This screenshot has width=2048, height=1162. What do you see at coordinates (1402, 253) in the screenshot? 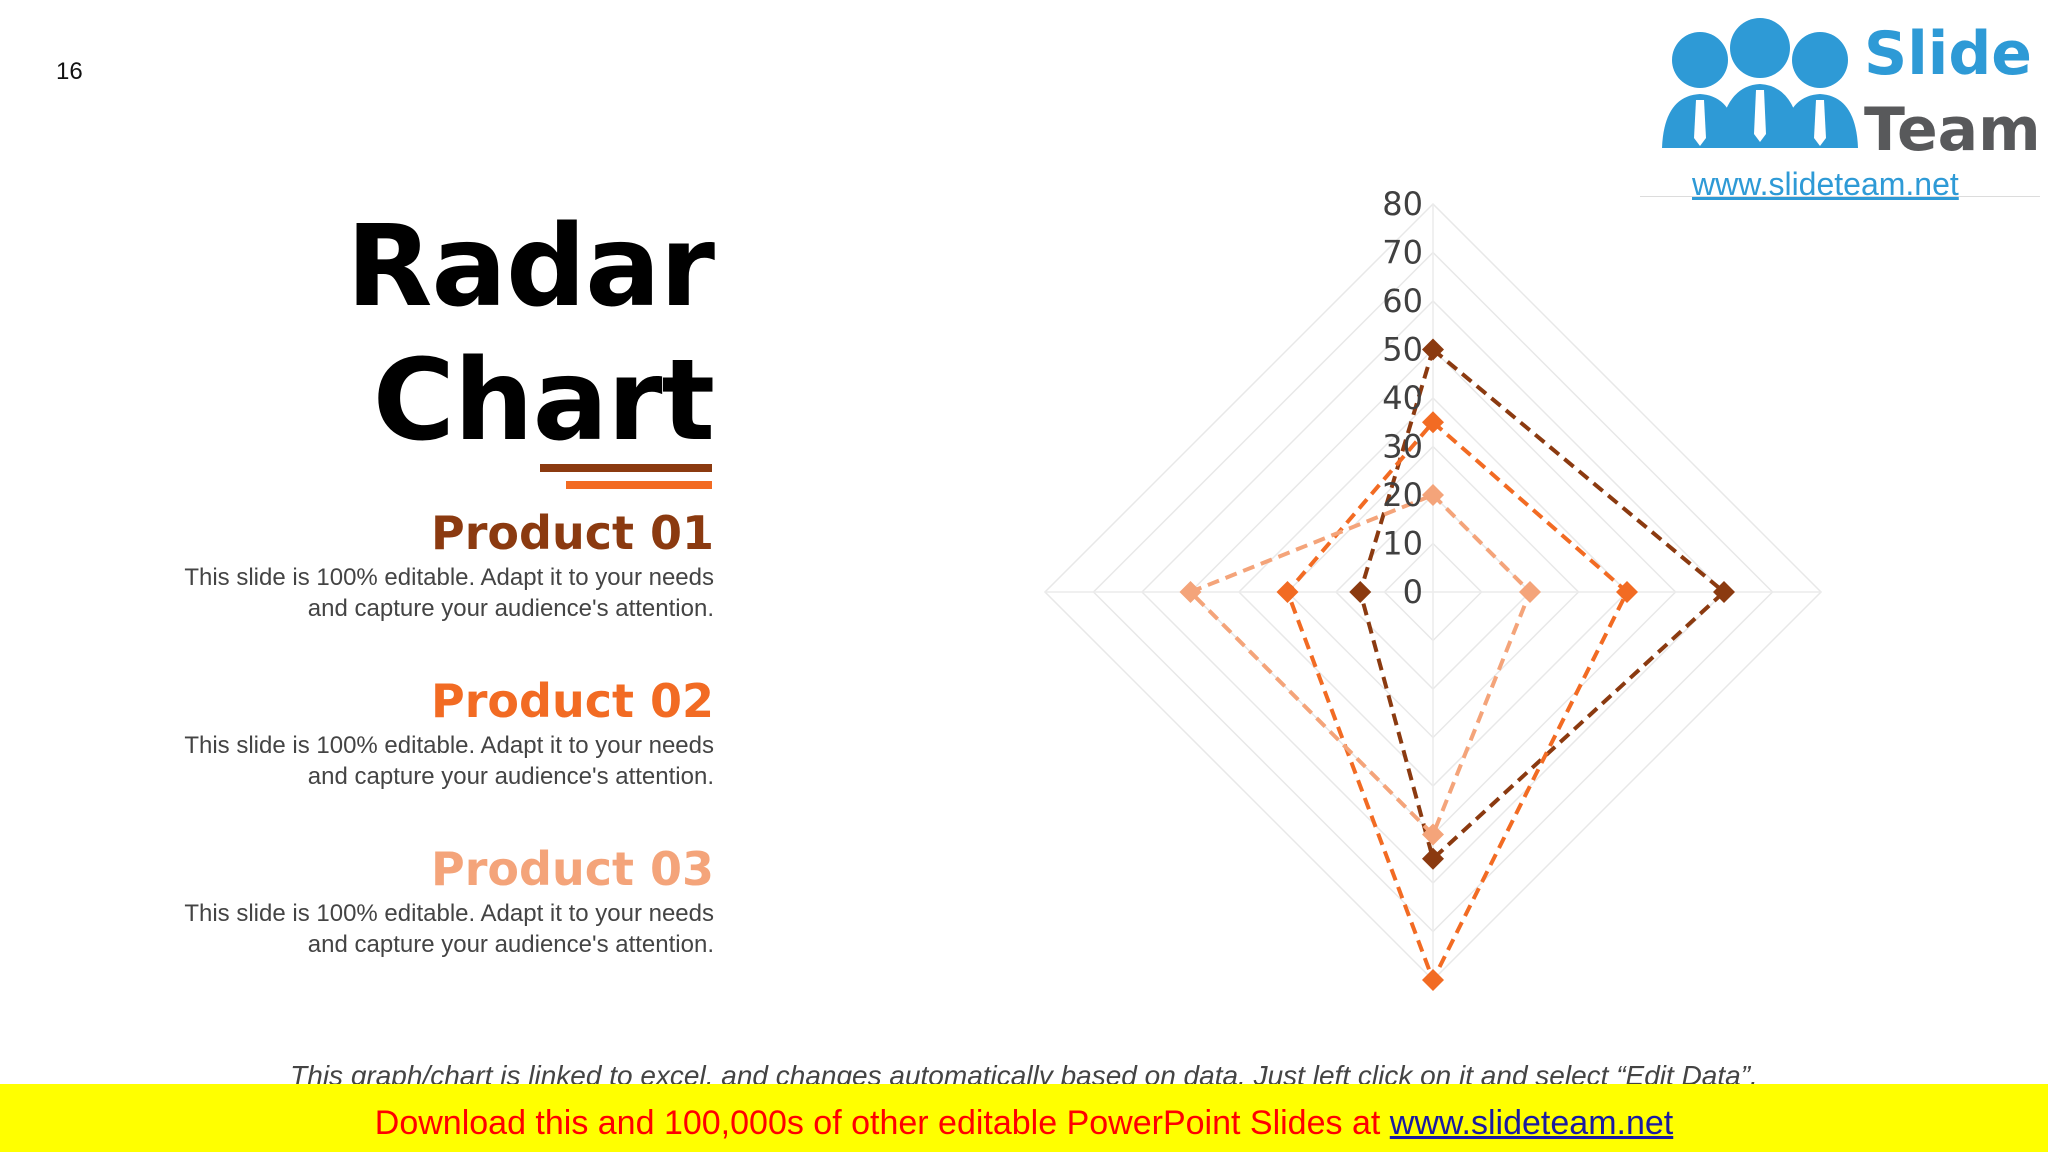
I see `radar-tick-label: 70` at bounding box center [1402, 253].